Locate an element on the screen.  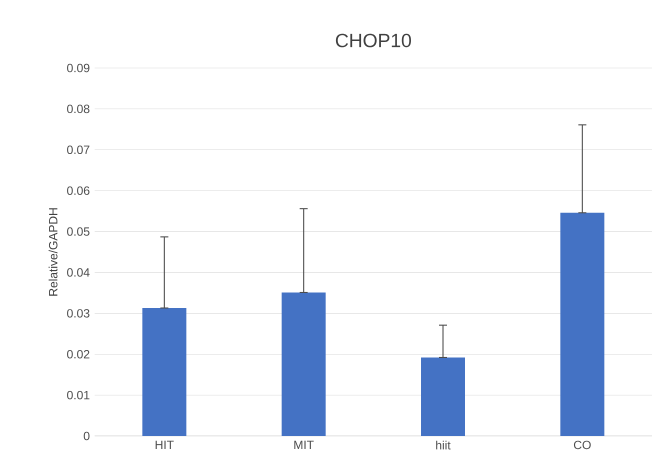
x-tick-label: MIT is located at coordinates (304, 444).